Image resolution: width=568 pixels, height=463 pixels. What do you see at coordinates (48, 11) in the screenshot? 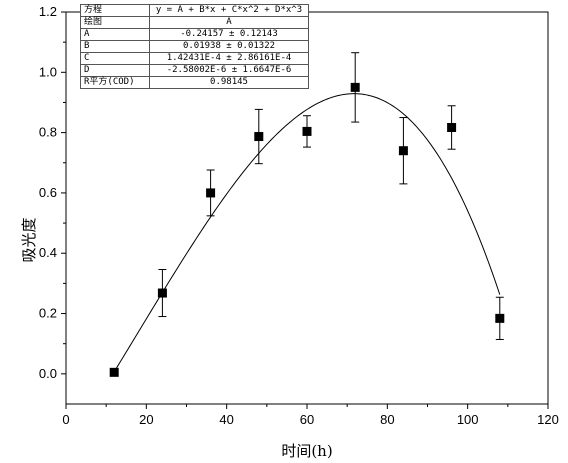
I see `y-tick-label: 1.2` at bounding box center [48, 11].